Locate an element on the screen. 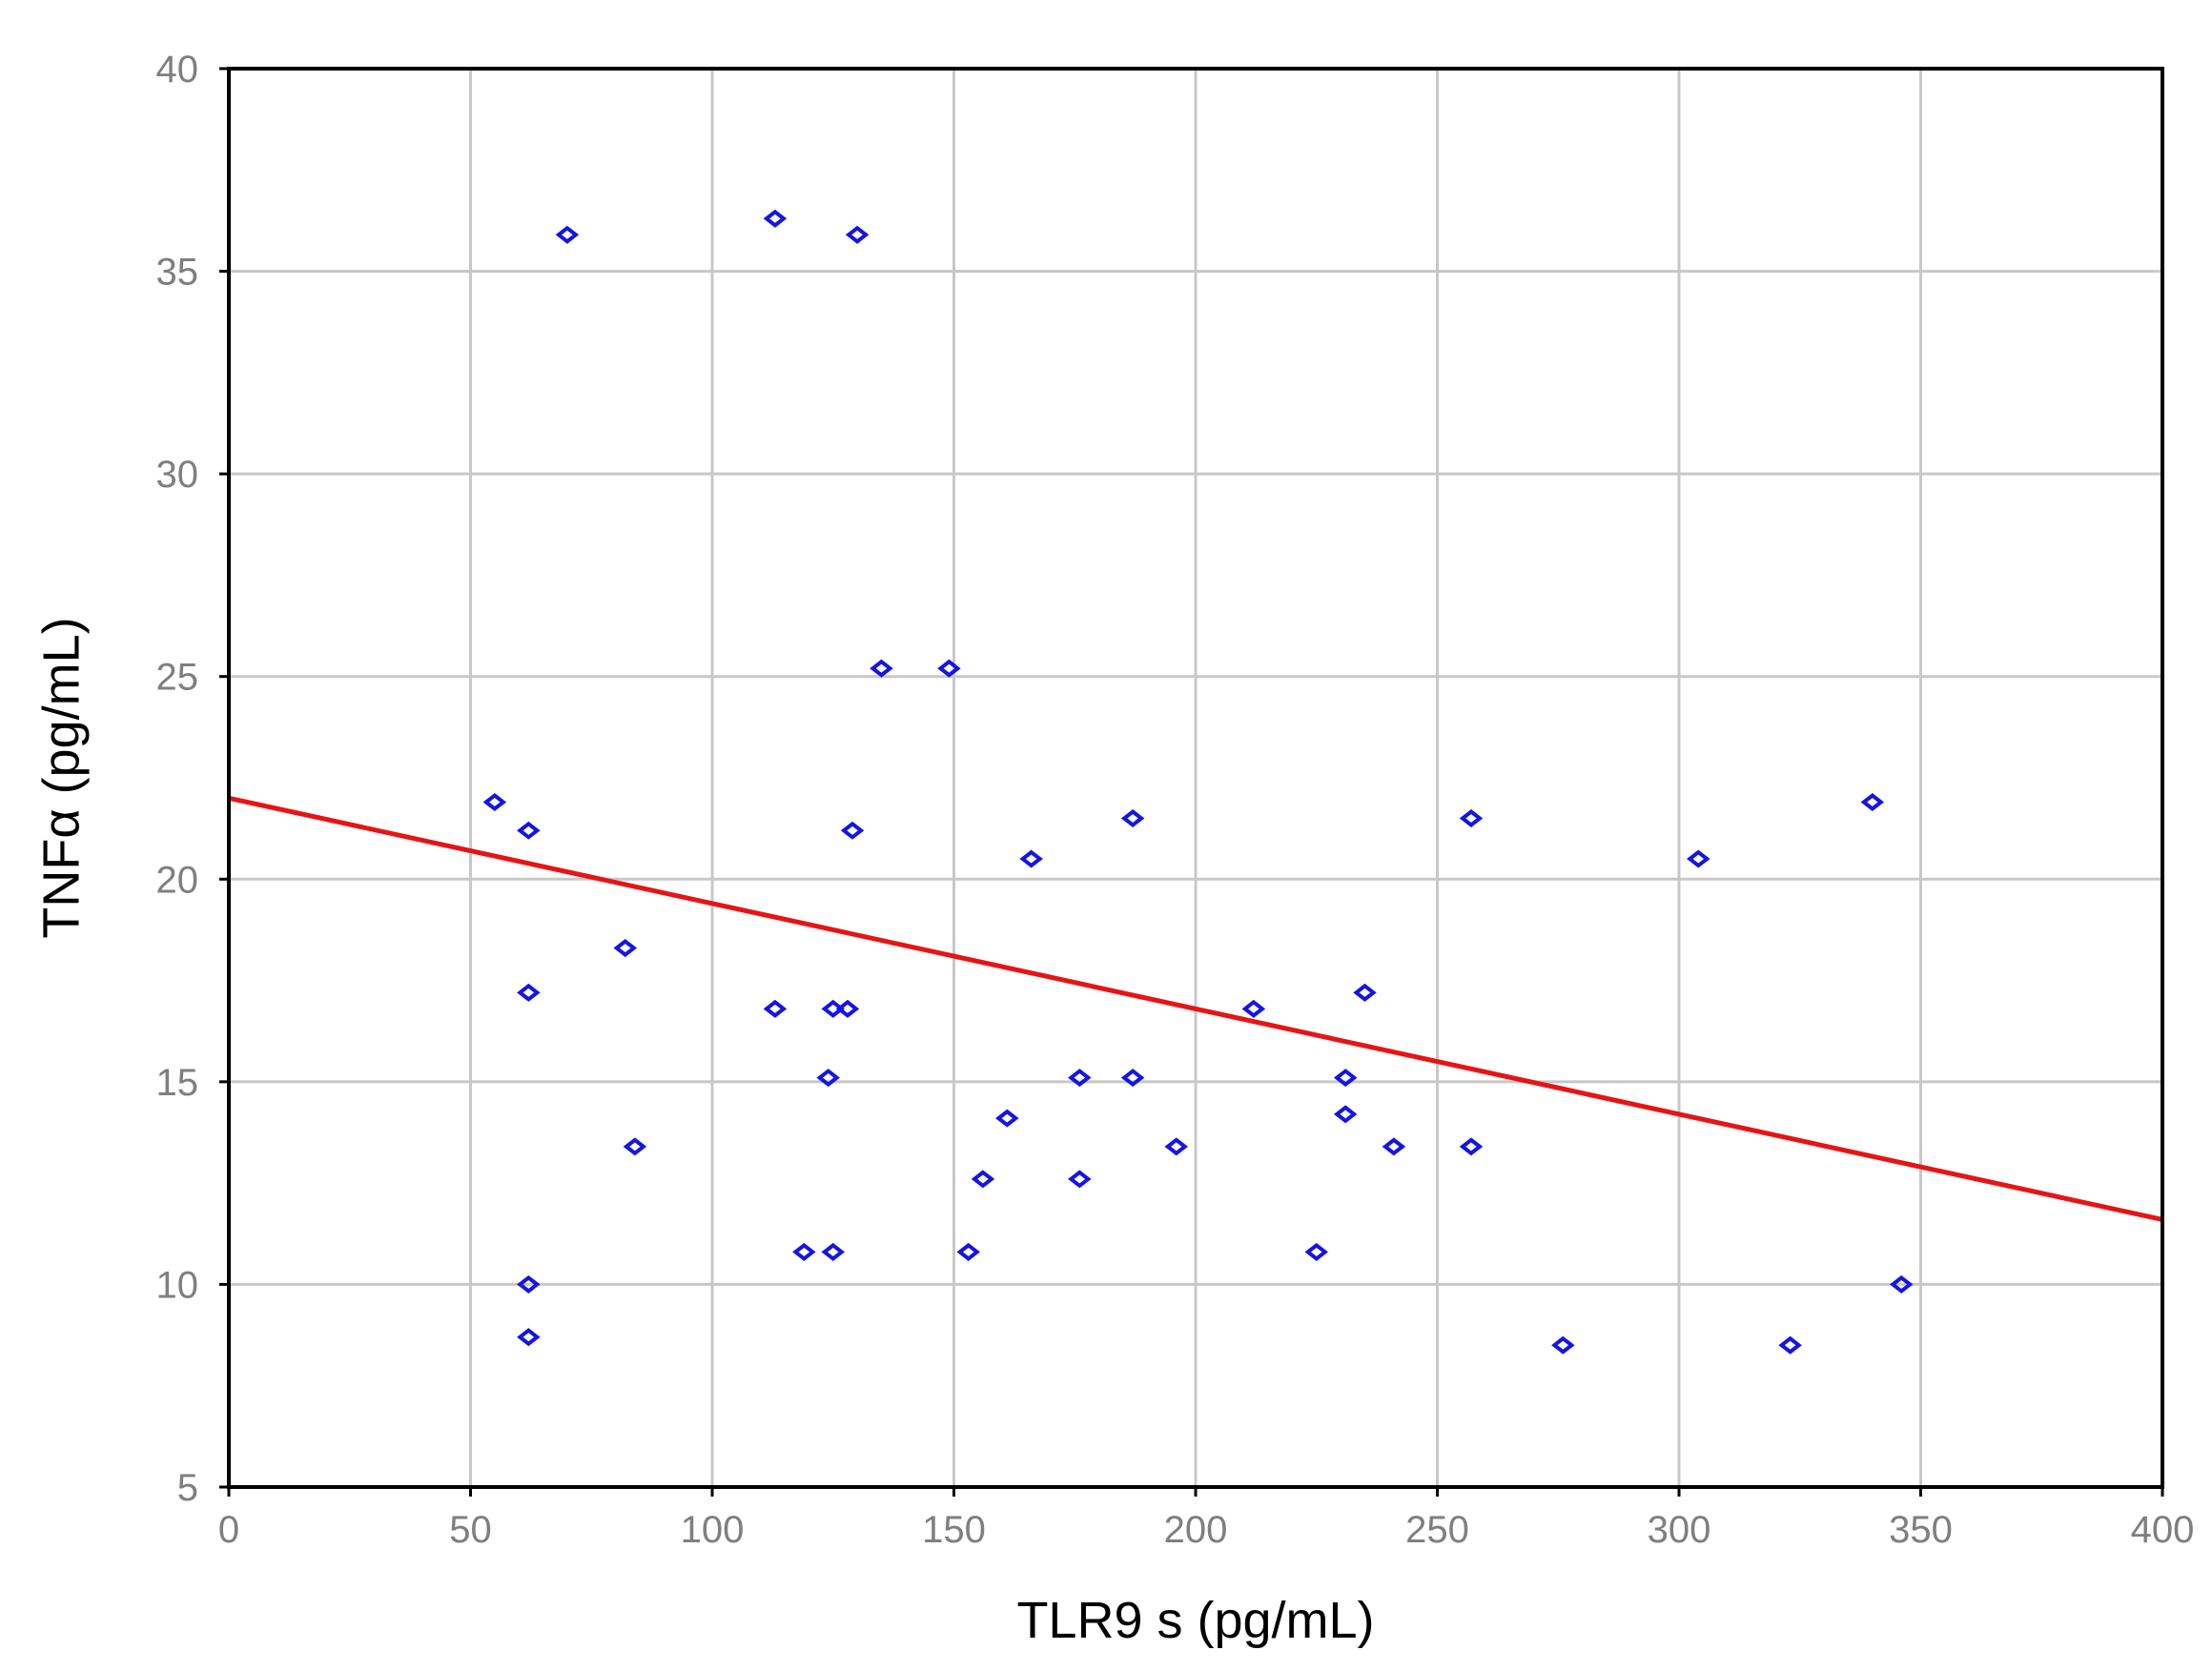  y-tick-label: 35 is located at coordinates (177, 273).